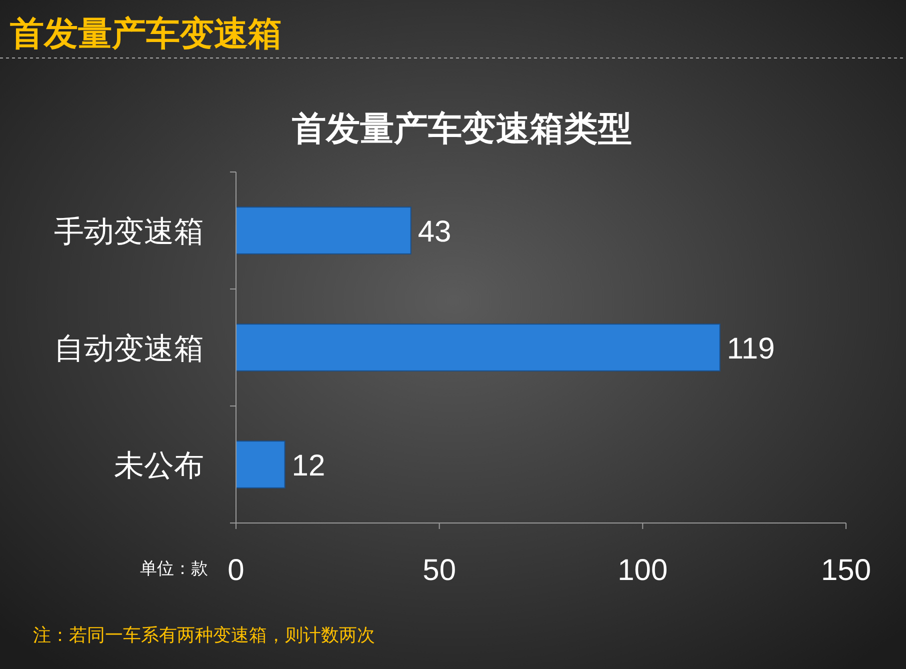 Image resolution: width=906 pixels, height=669 pixels. Describe the element at coordinates (204, 635) in the screenshot. I see `text: 注：若同一车系有两种变速箱，则计数两次` at that location.